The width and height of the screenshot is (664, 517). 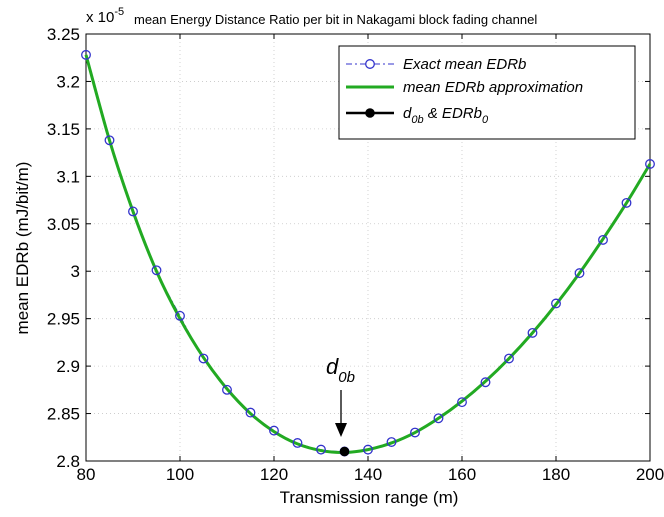 What do you see at coordinates (346, 377) in the screenshot?
I see `annotation-sub: 0b` at bounding box center [346, 377].